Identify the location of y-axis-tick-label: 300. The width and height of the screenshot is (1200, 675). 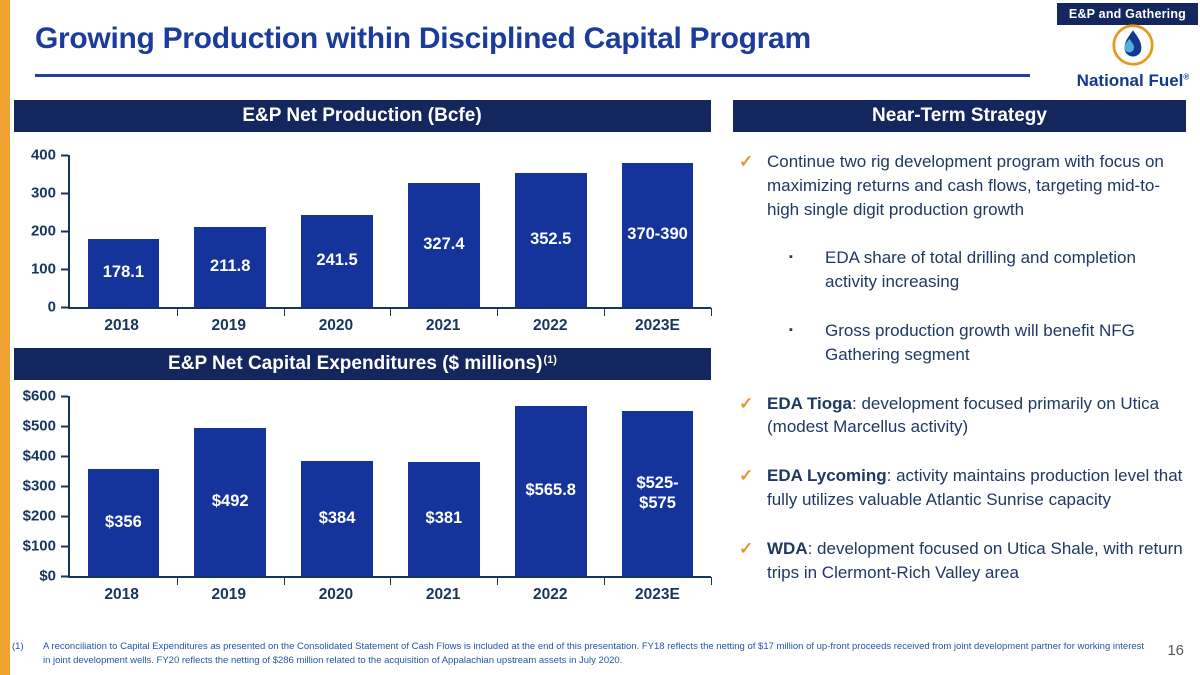
(43, 193).